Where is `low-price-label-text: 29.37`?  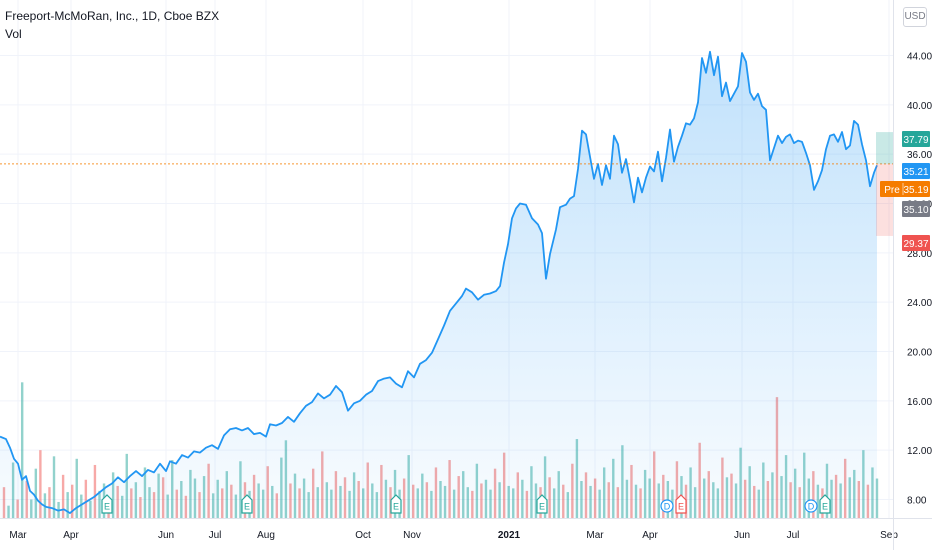 low-price-label-text: 29.37 is located at coordinates (915, 244).